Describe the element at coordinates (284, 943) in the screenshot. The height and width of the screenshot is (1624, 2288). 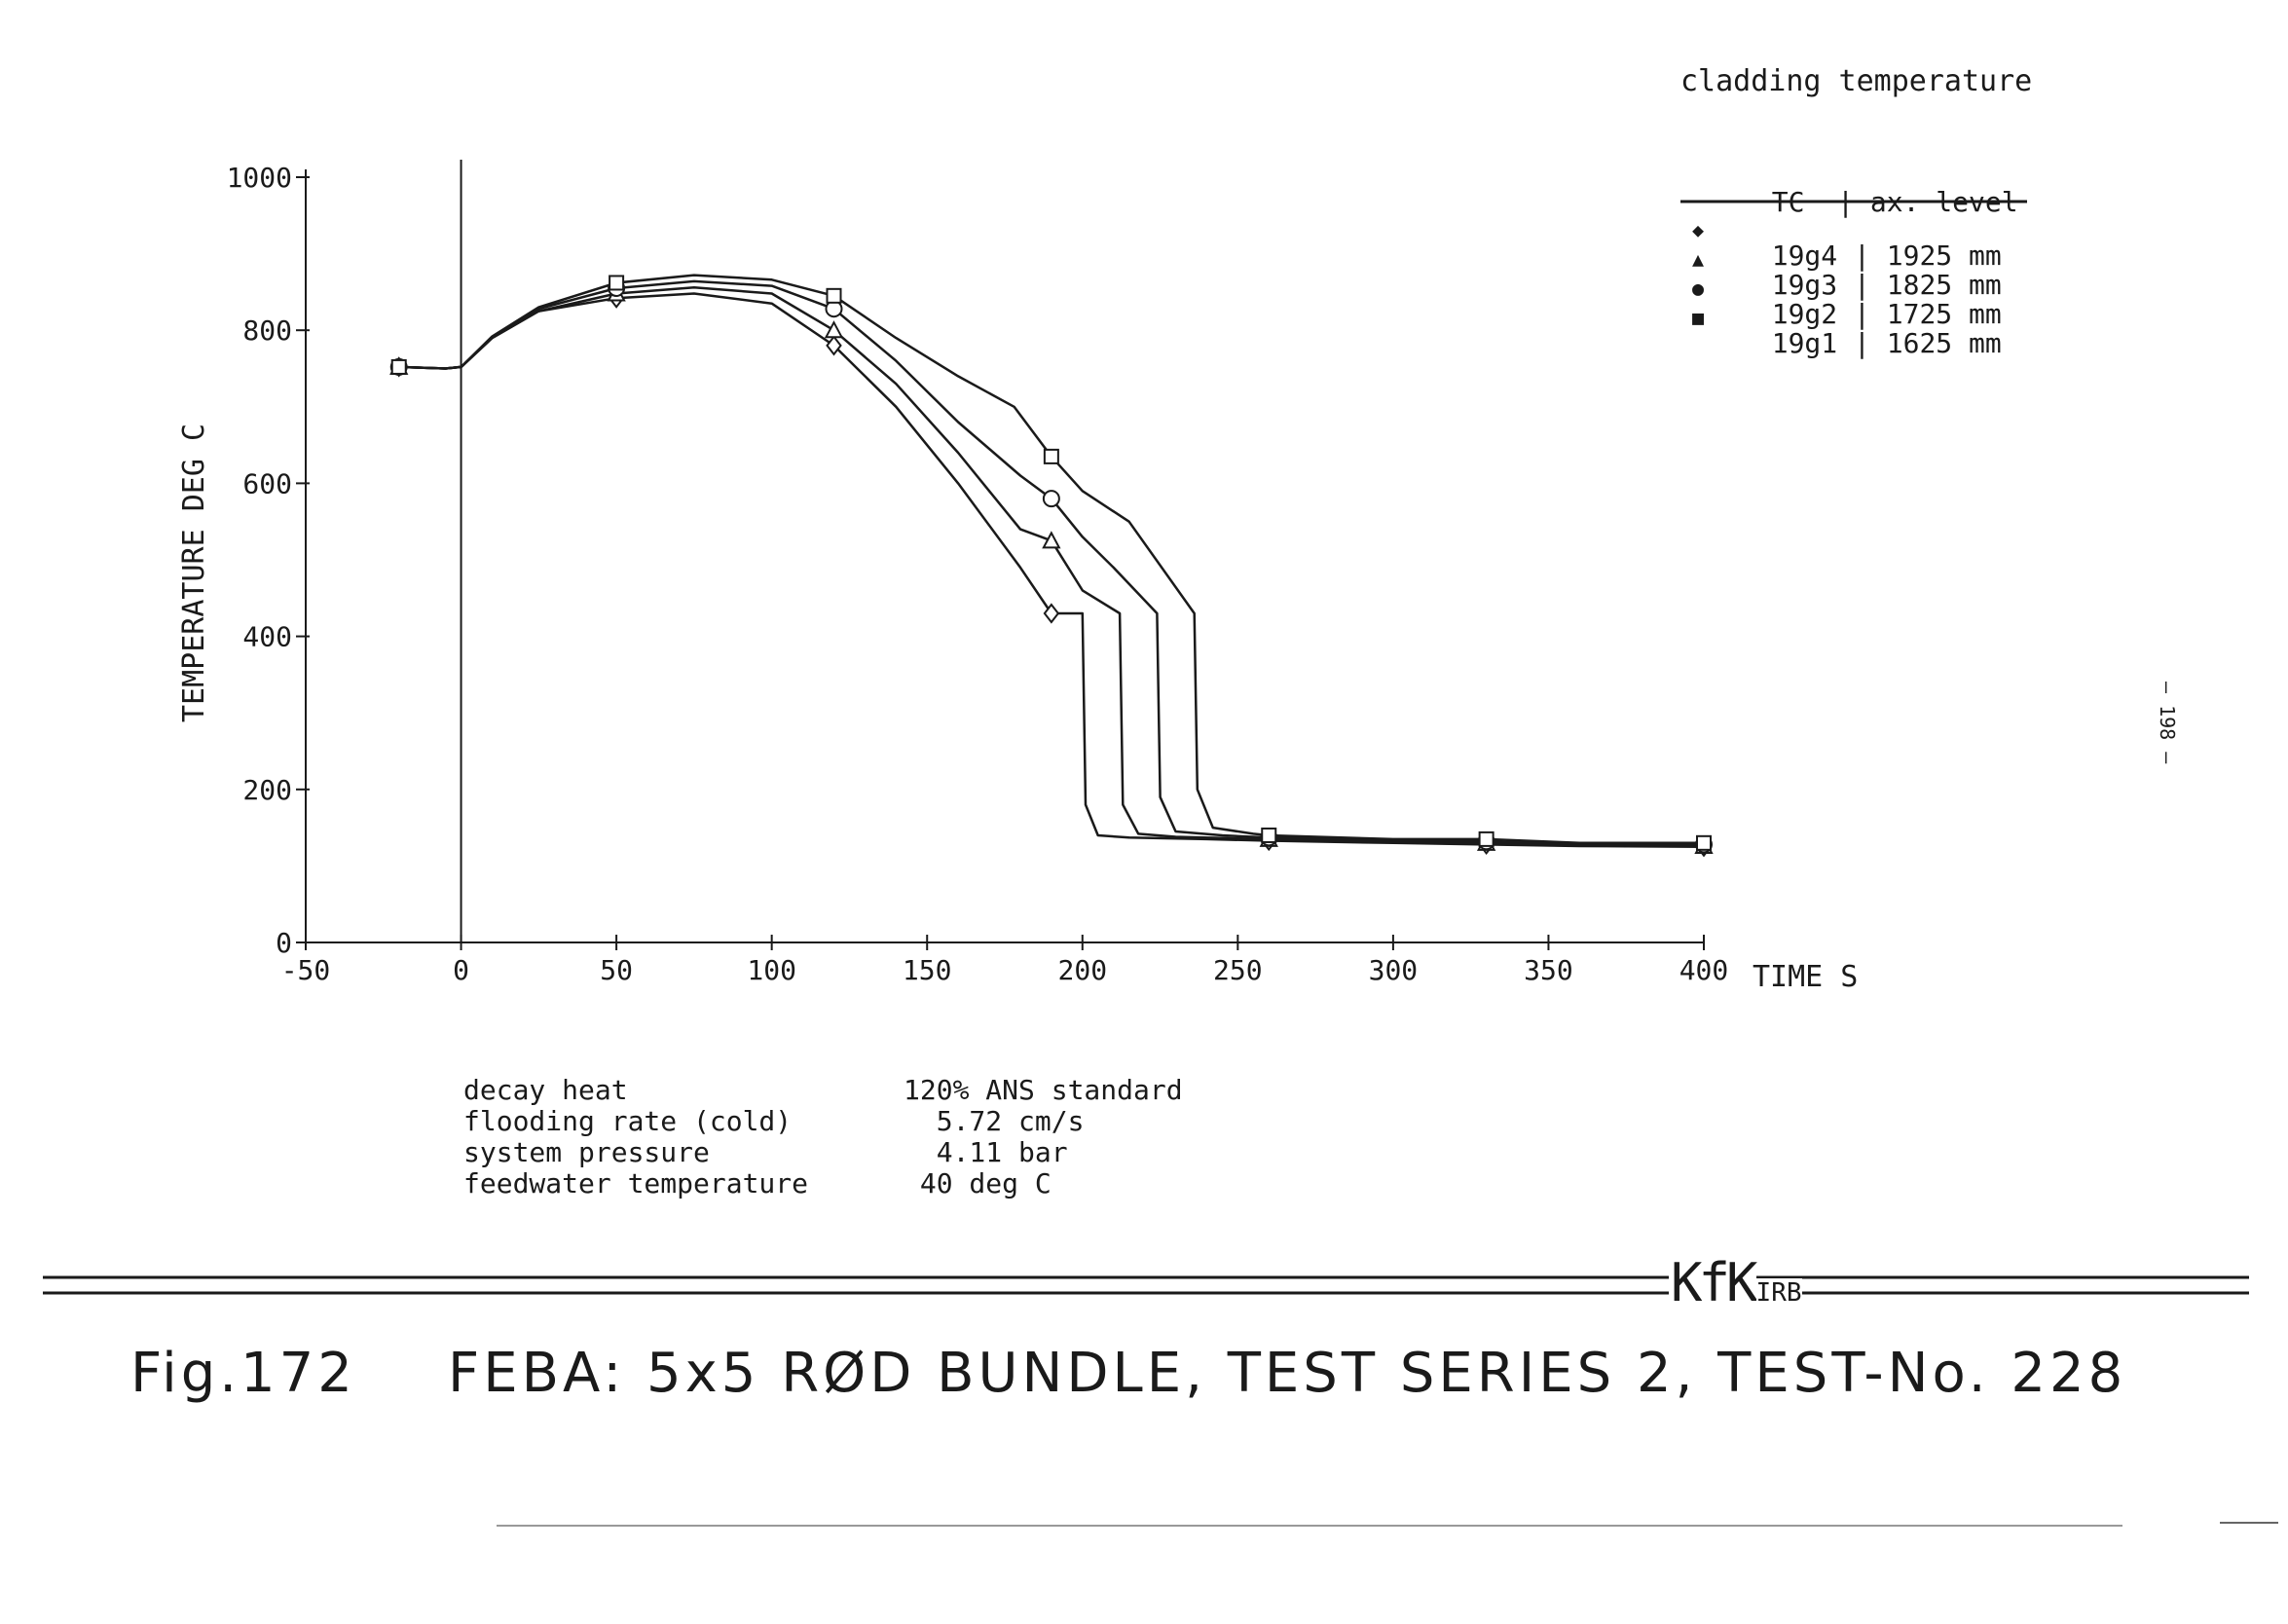
I see `y-tick-label: 0` at that location.